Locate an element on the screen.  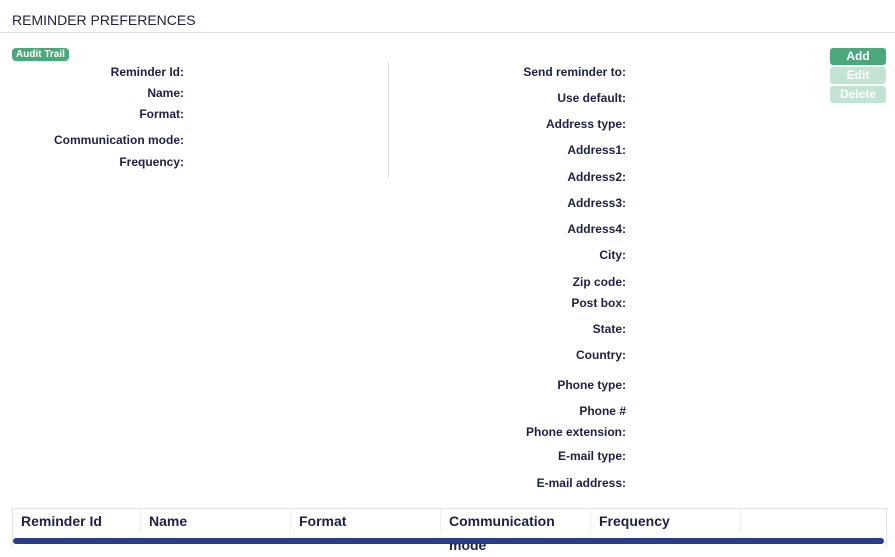
column-header: Name is located at coordinates (216, 521).